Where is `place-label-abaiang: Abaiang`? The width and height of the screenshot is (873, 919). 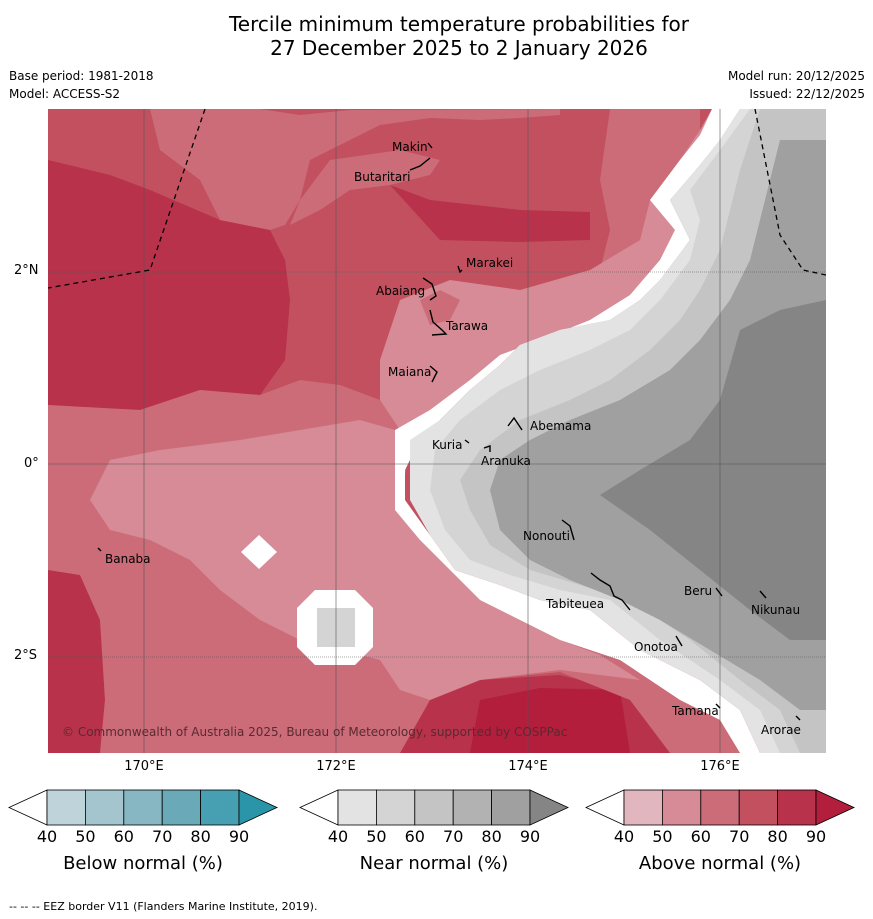 place-label-abaiang: Abaiang is located at coordinates (400, 291).